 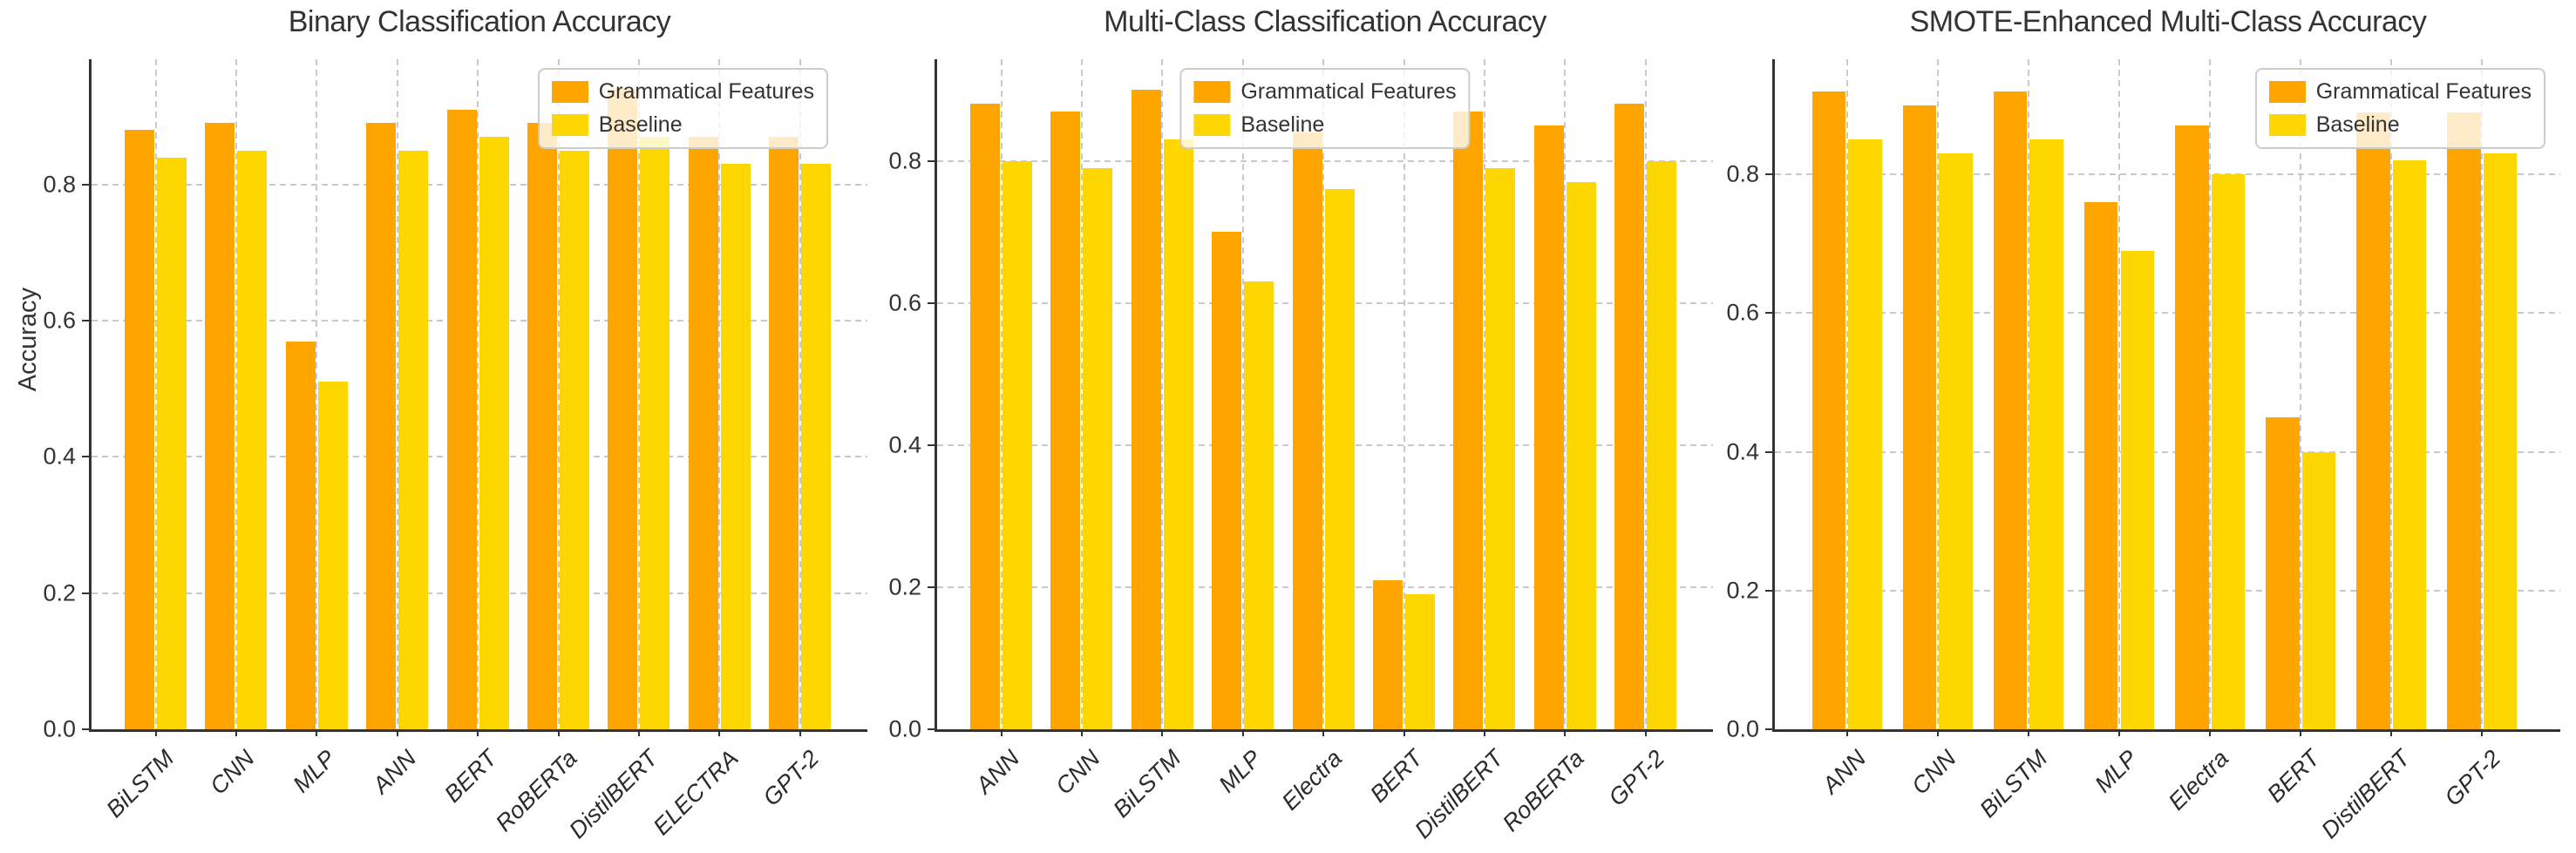 What do you see at coordinates (904, 444) in the screenshot?
I see `y-tick-label: 0.4` at bounding box center [904, 444].